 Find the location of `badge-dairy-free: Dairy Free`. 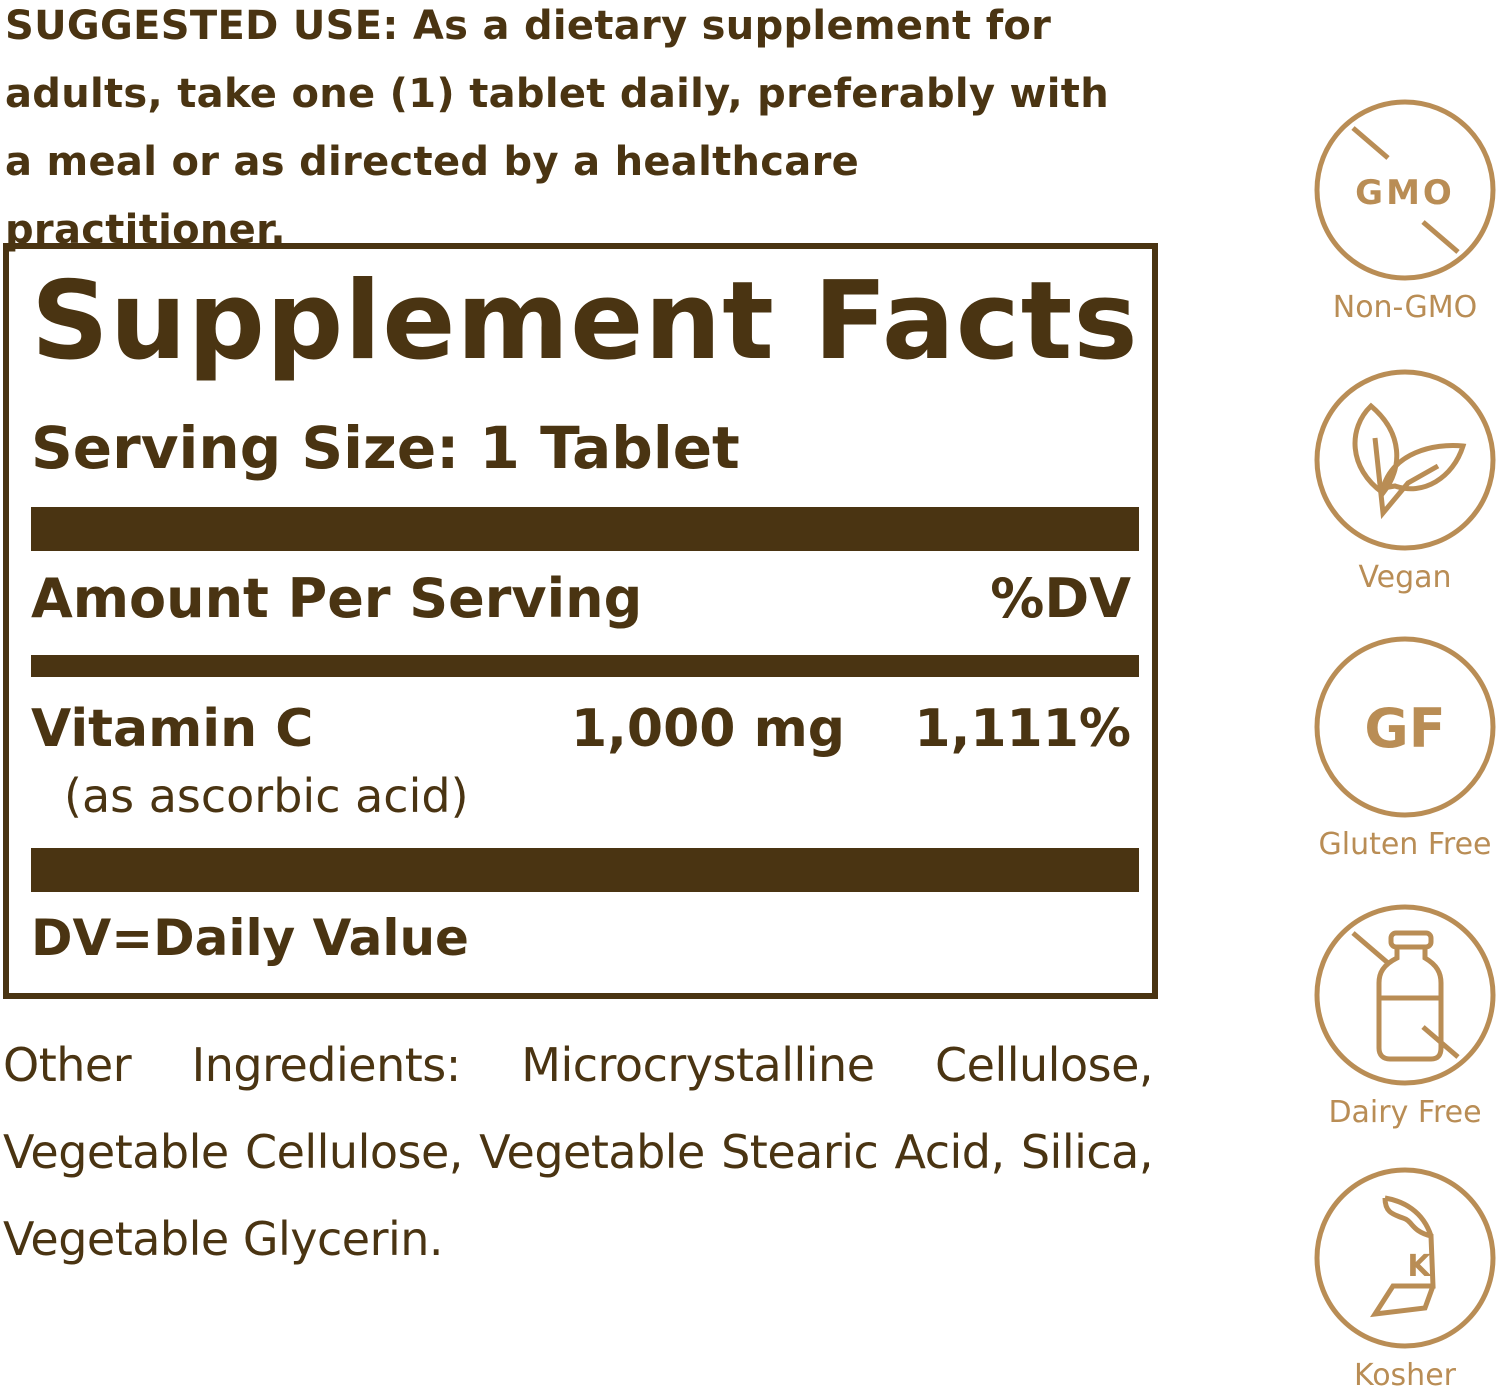

badge-dairy-free: Dairy Free is located at coordinates (1405, 1016).